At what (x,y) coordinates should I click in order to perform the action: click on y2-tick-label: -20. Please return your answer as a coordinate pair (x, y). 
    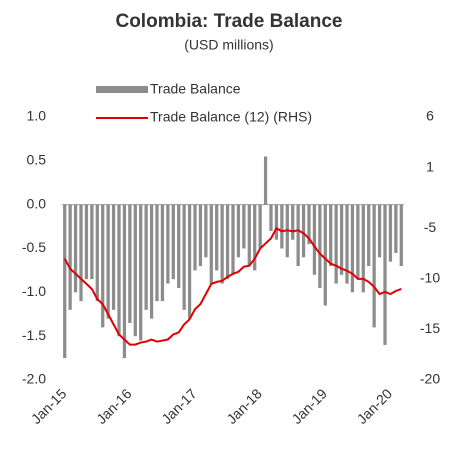
    Looking at the image, I should click on (430, 379).